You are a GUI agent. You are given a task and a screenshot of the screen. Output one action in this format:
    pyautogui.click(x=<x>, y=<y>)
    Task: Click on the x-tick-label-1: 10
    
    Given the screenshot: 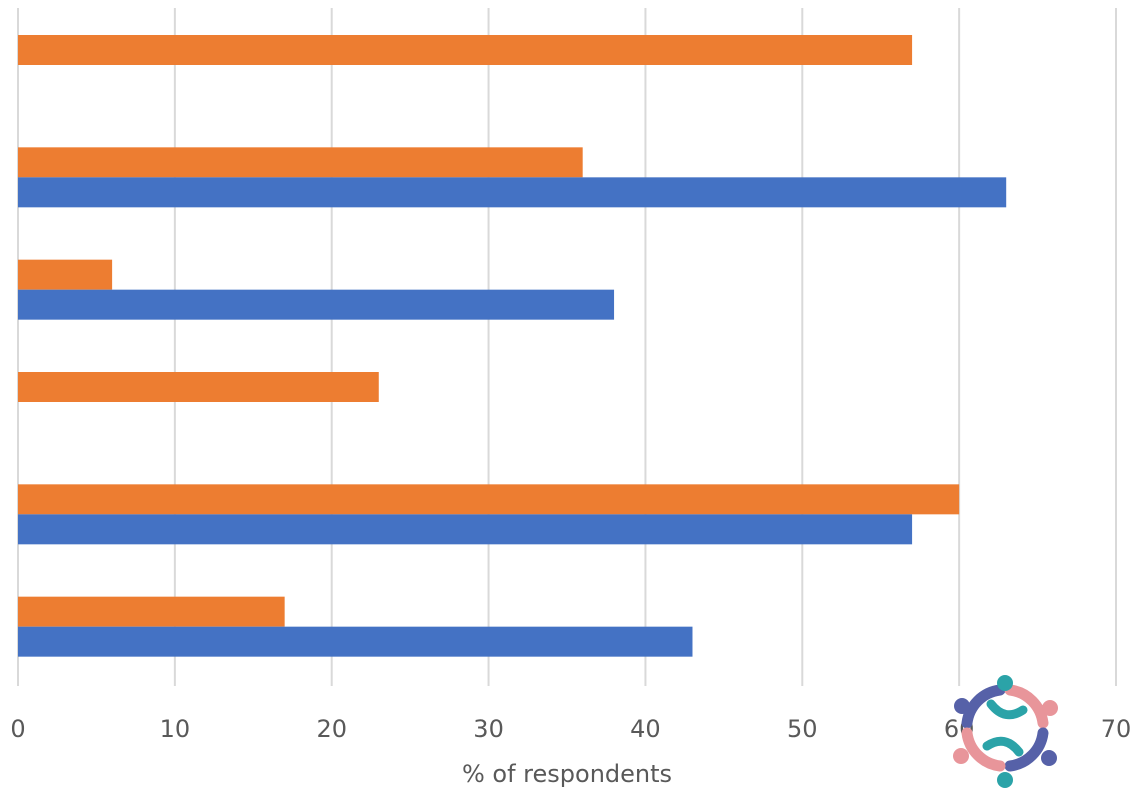 What is the action you would take?
    pyautogui.click(x=175, y=729)
    